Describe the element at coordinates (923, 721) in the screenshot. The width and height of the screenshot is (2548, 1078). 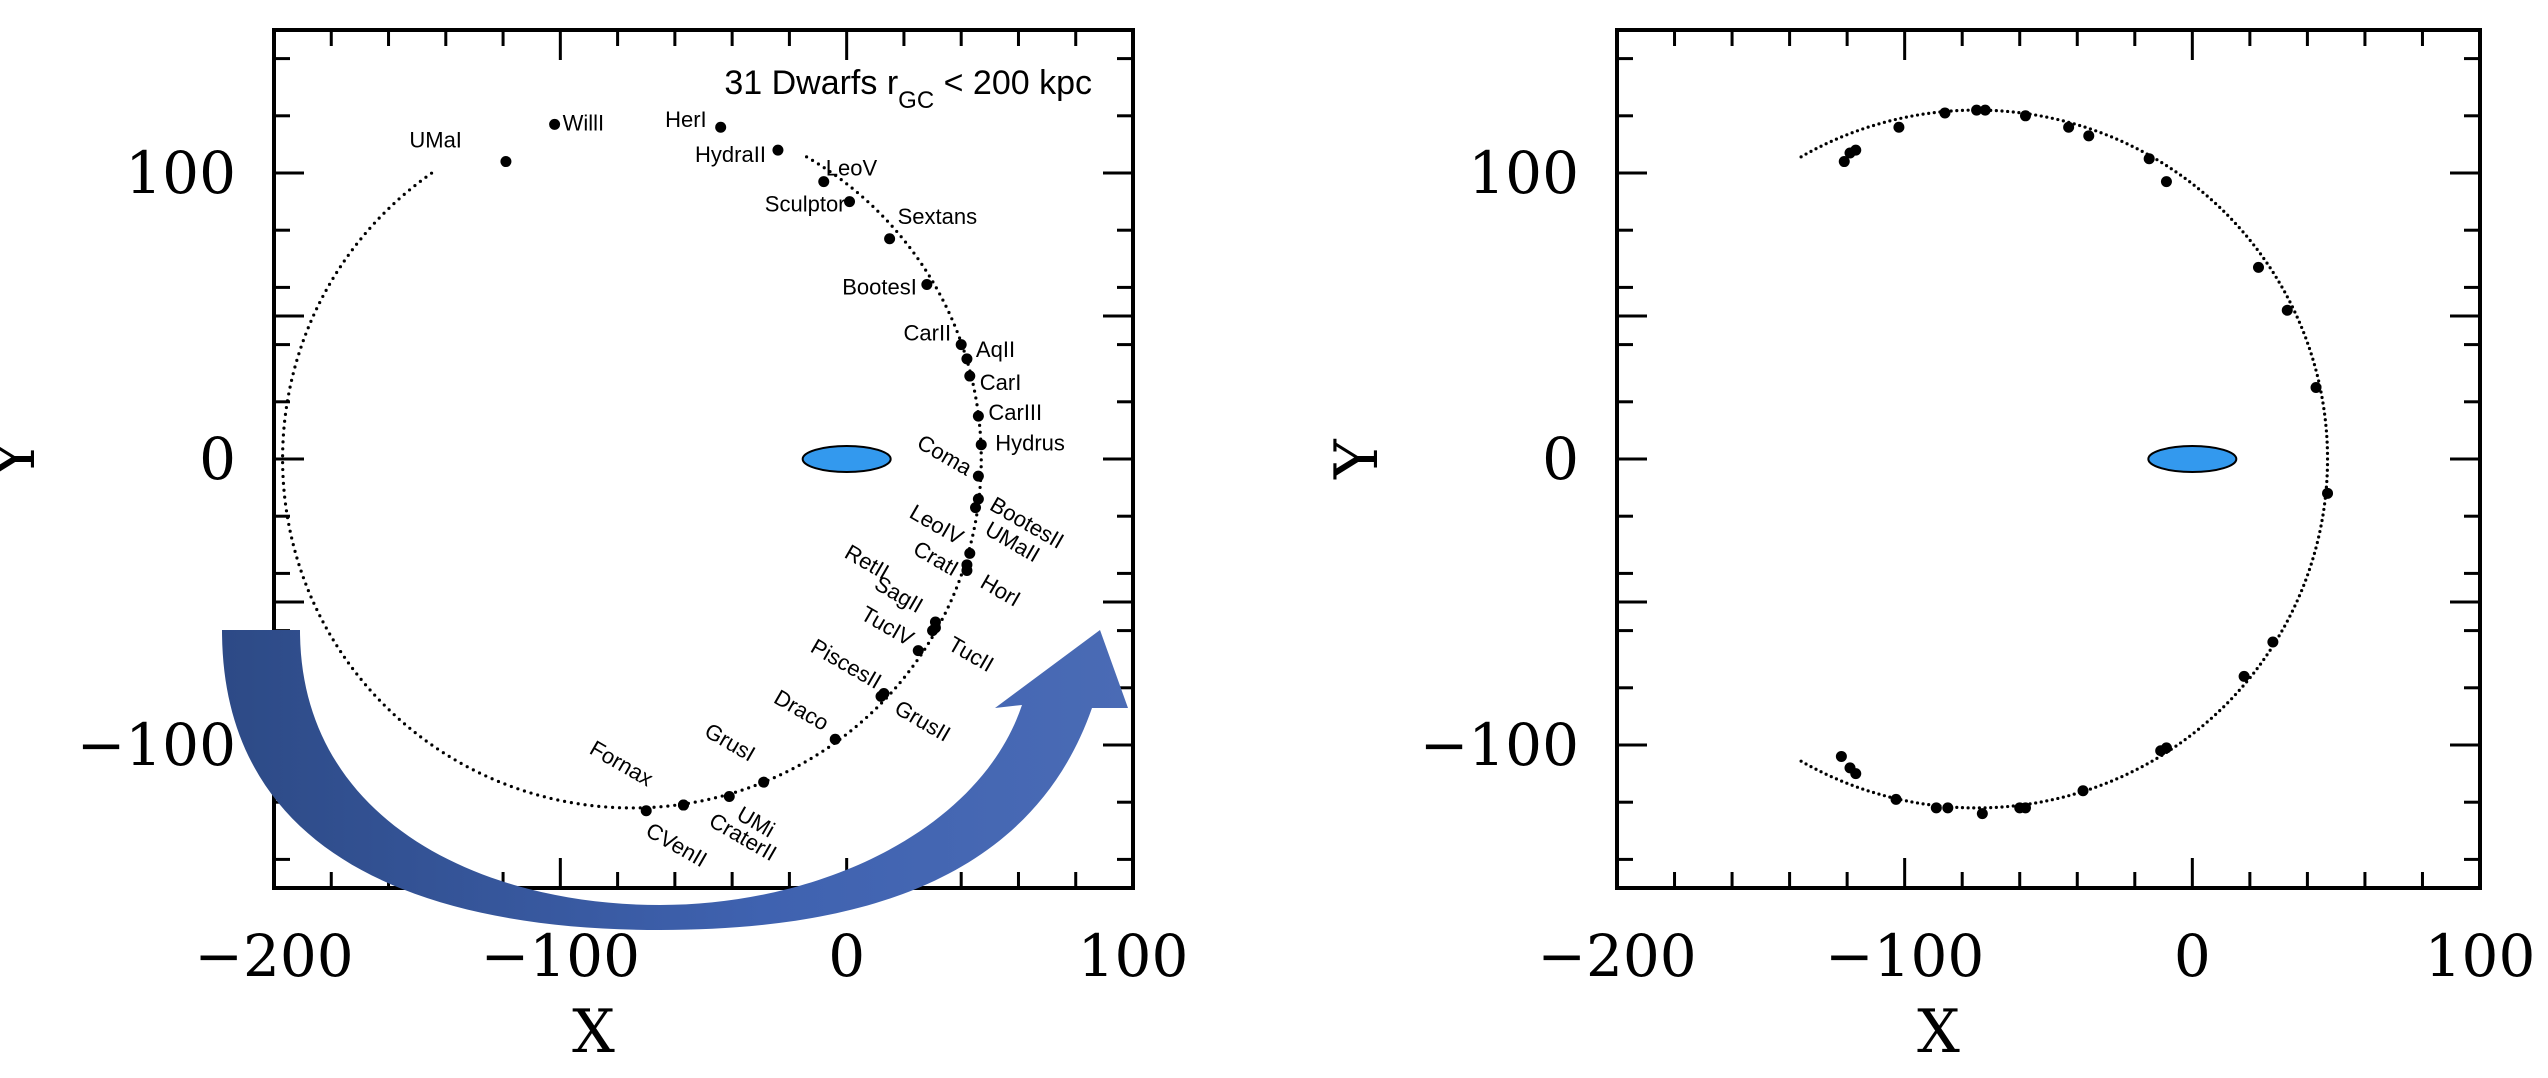
I see `dwarf-label: GrusII` at that location.